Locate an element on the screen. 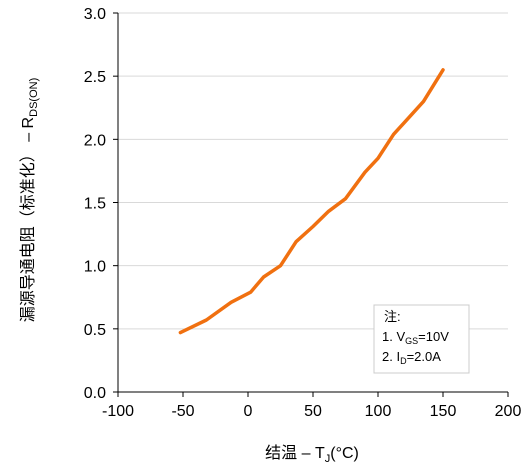 The image size is (532, 467). x-tick-label: 200 is located at coordinates (508, 411).